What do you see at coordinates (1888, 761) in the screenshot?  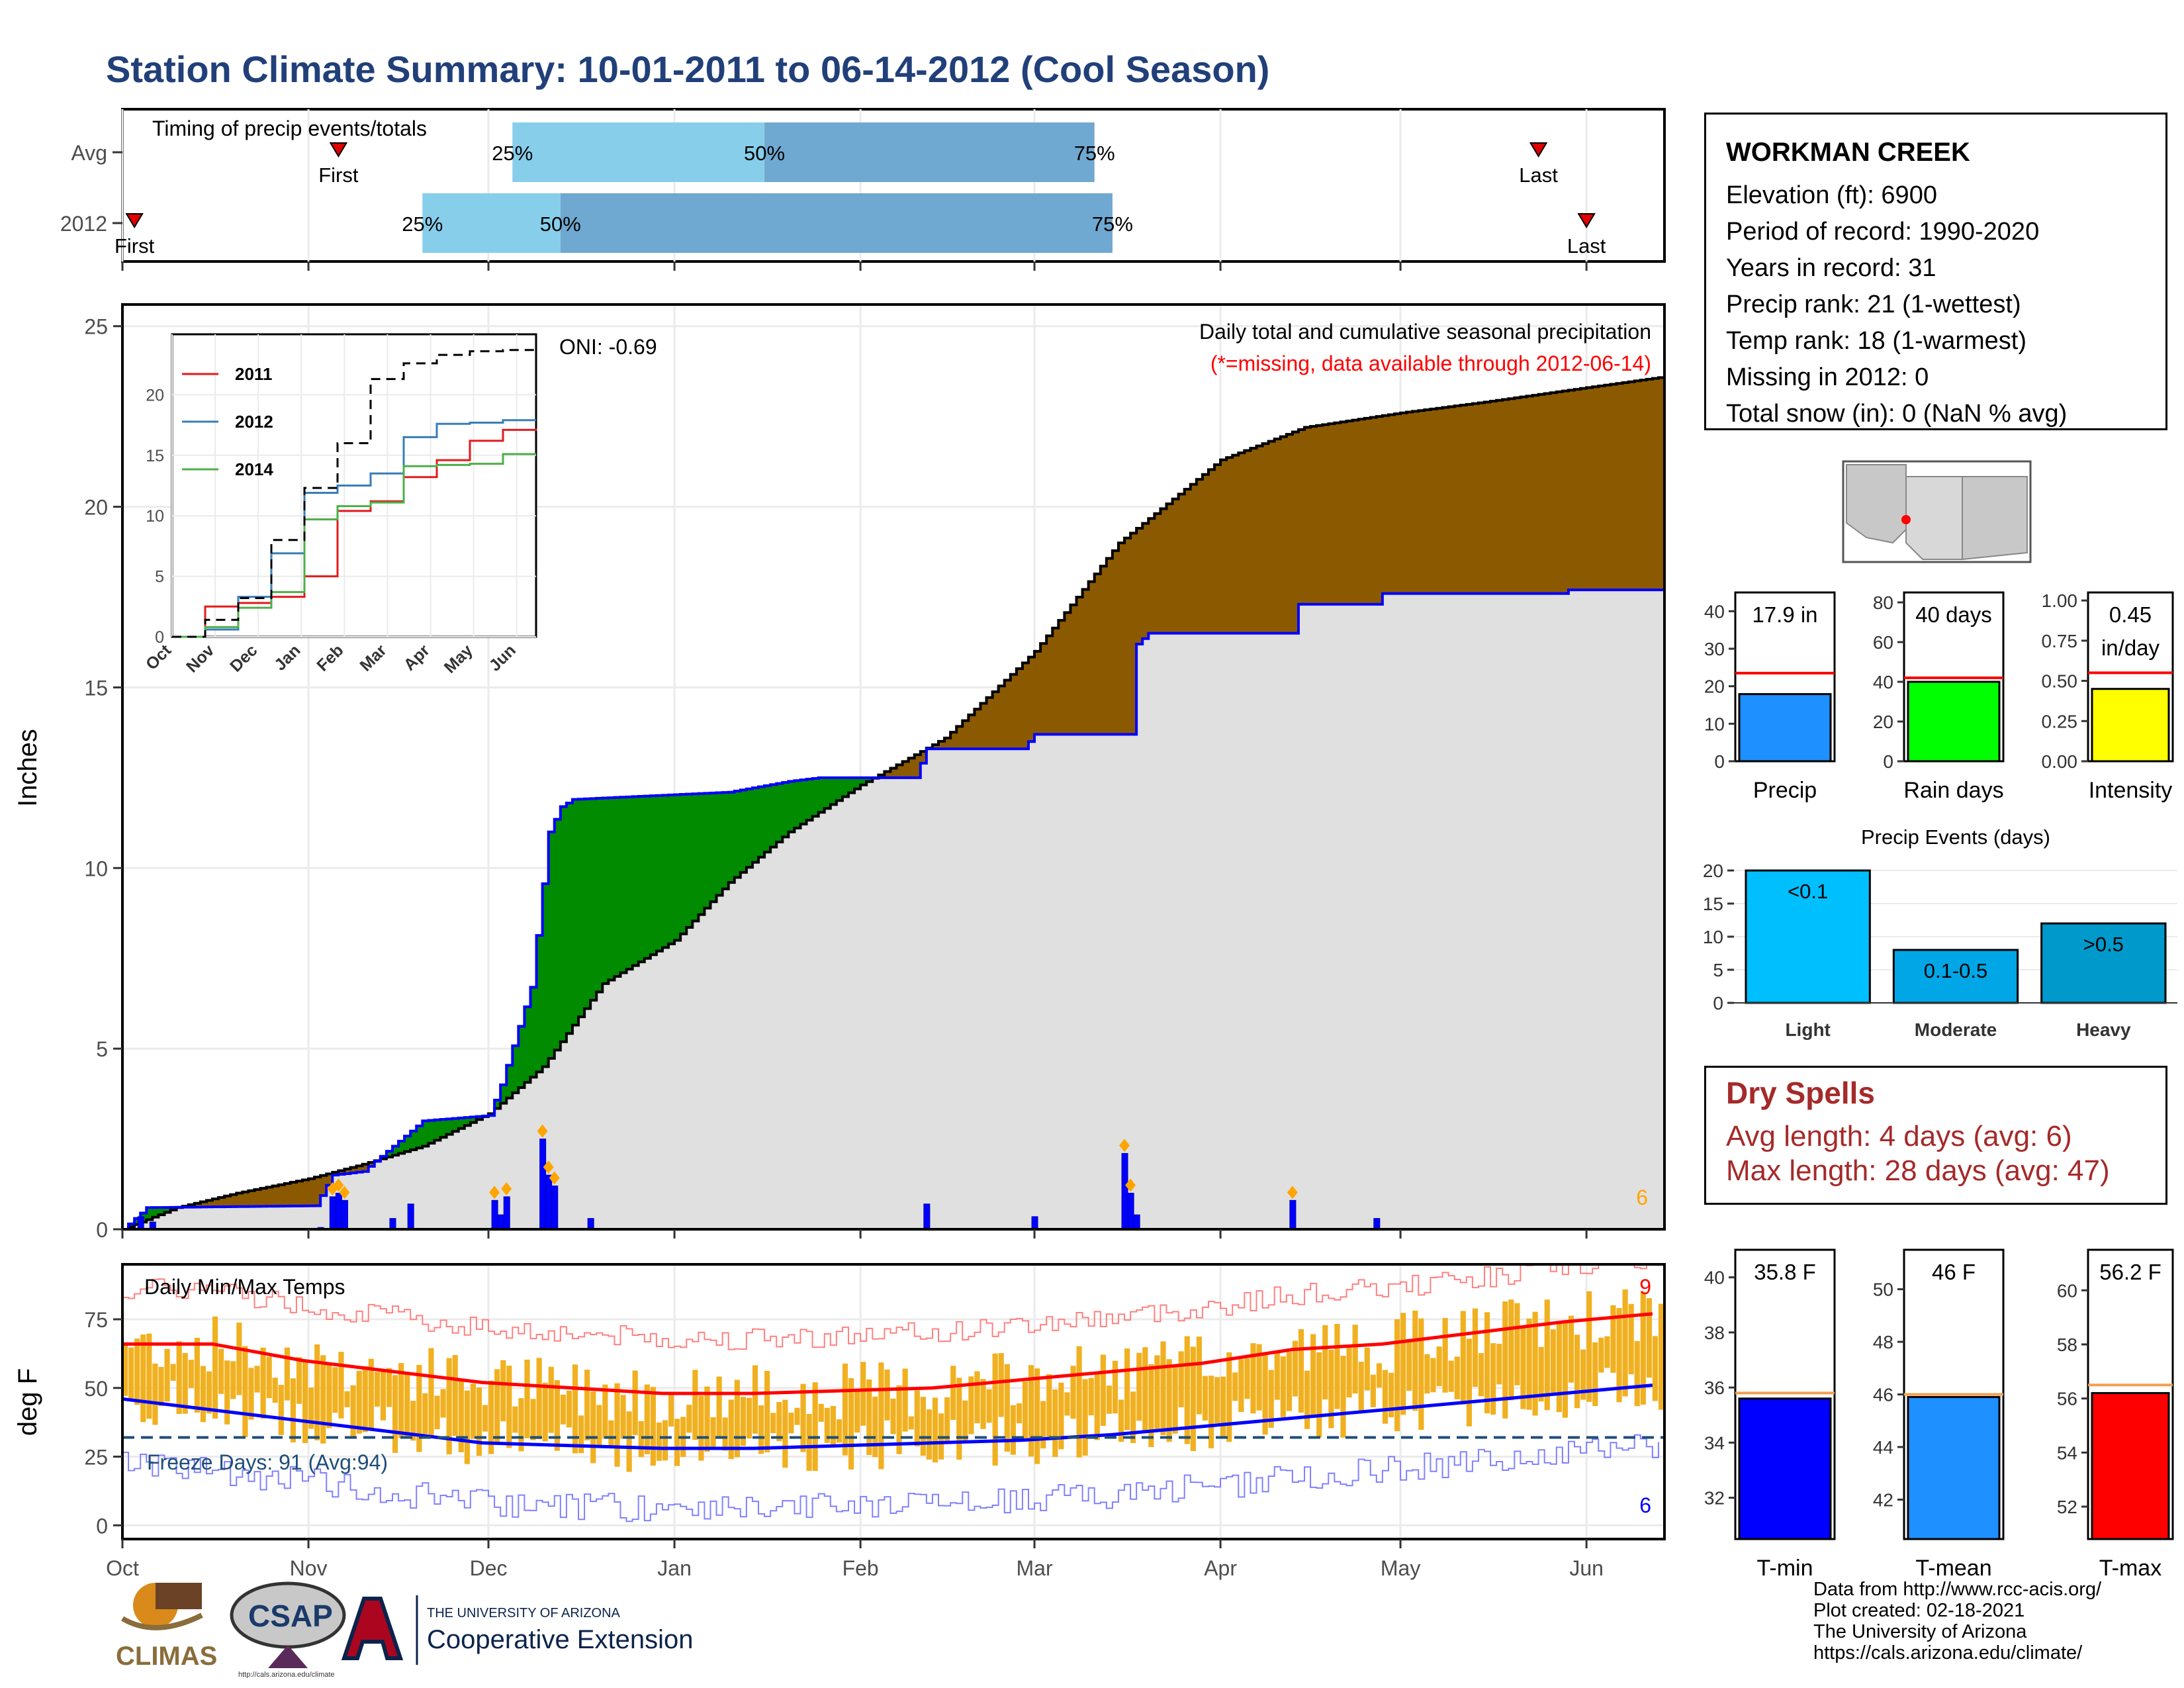 I see `summary-rain-days-ytick-label: 0` at bounding box center [1888, 761].